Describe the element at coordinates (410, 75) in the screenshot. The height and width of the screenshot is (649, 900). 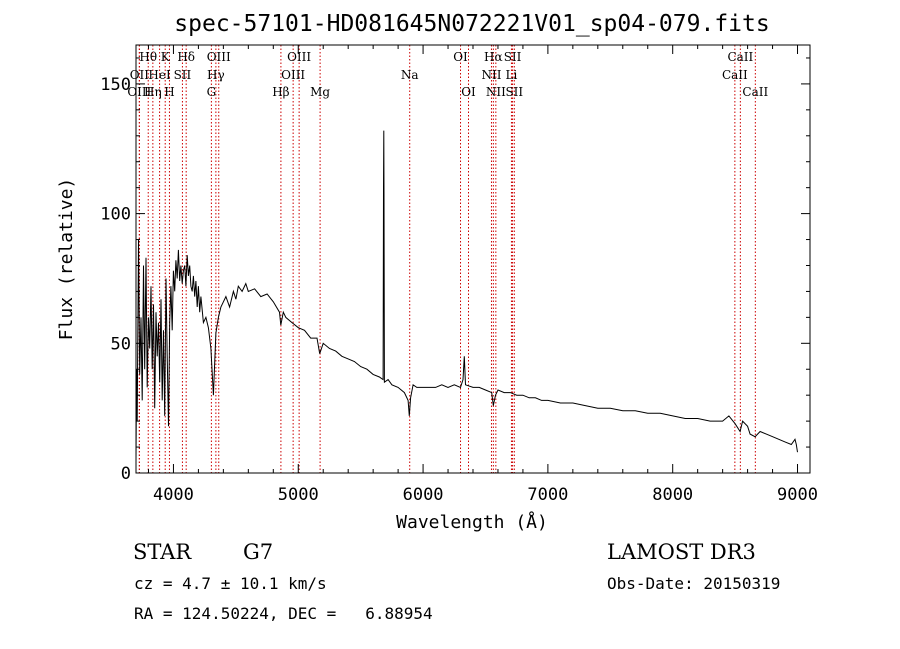
I see `line-marker-label-16: Na` at that location.